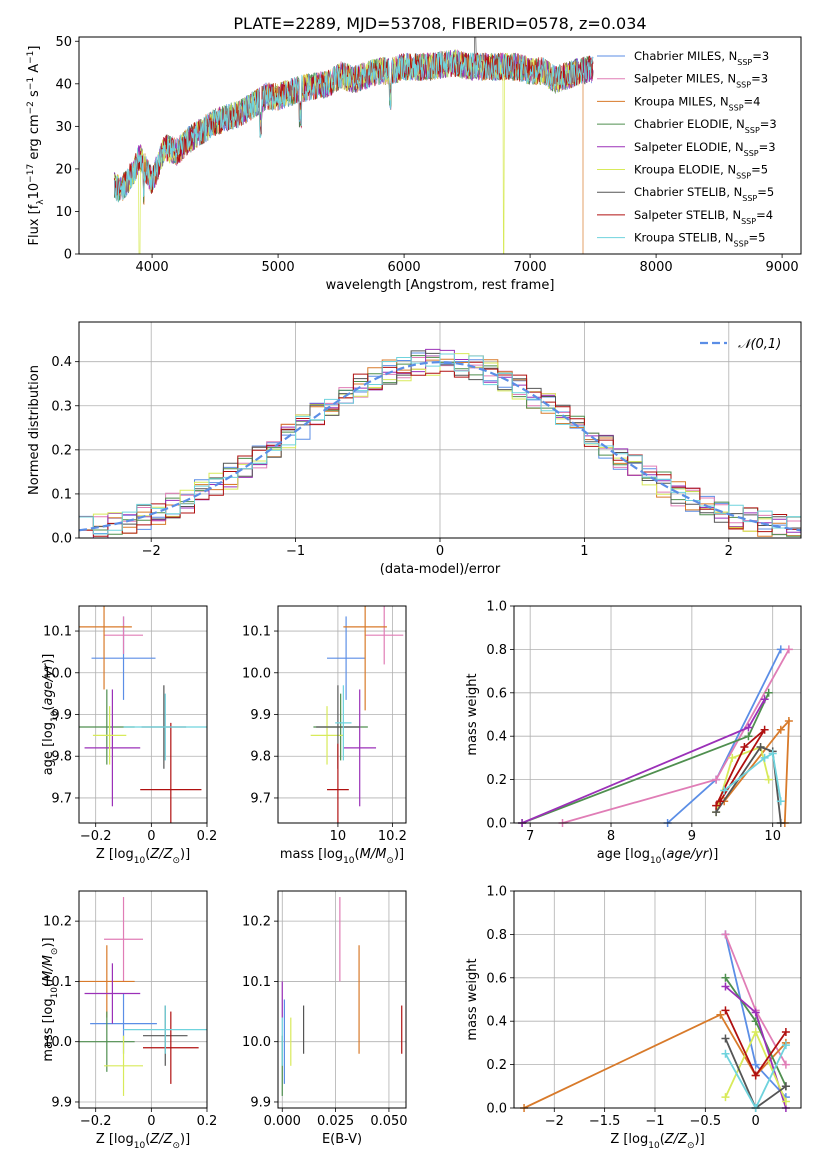 The image size is (819, 1170). I want to click on x-tick-label: 1, so click(584, 551).